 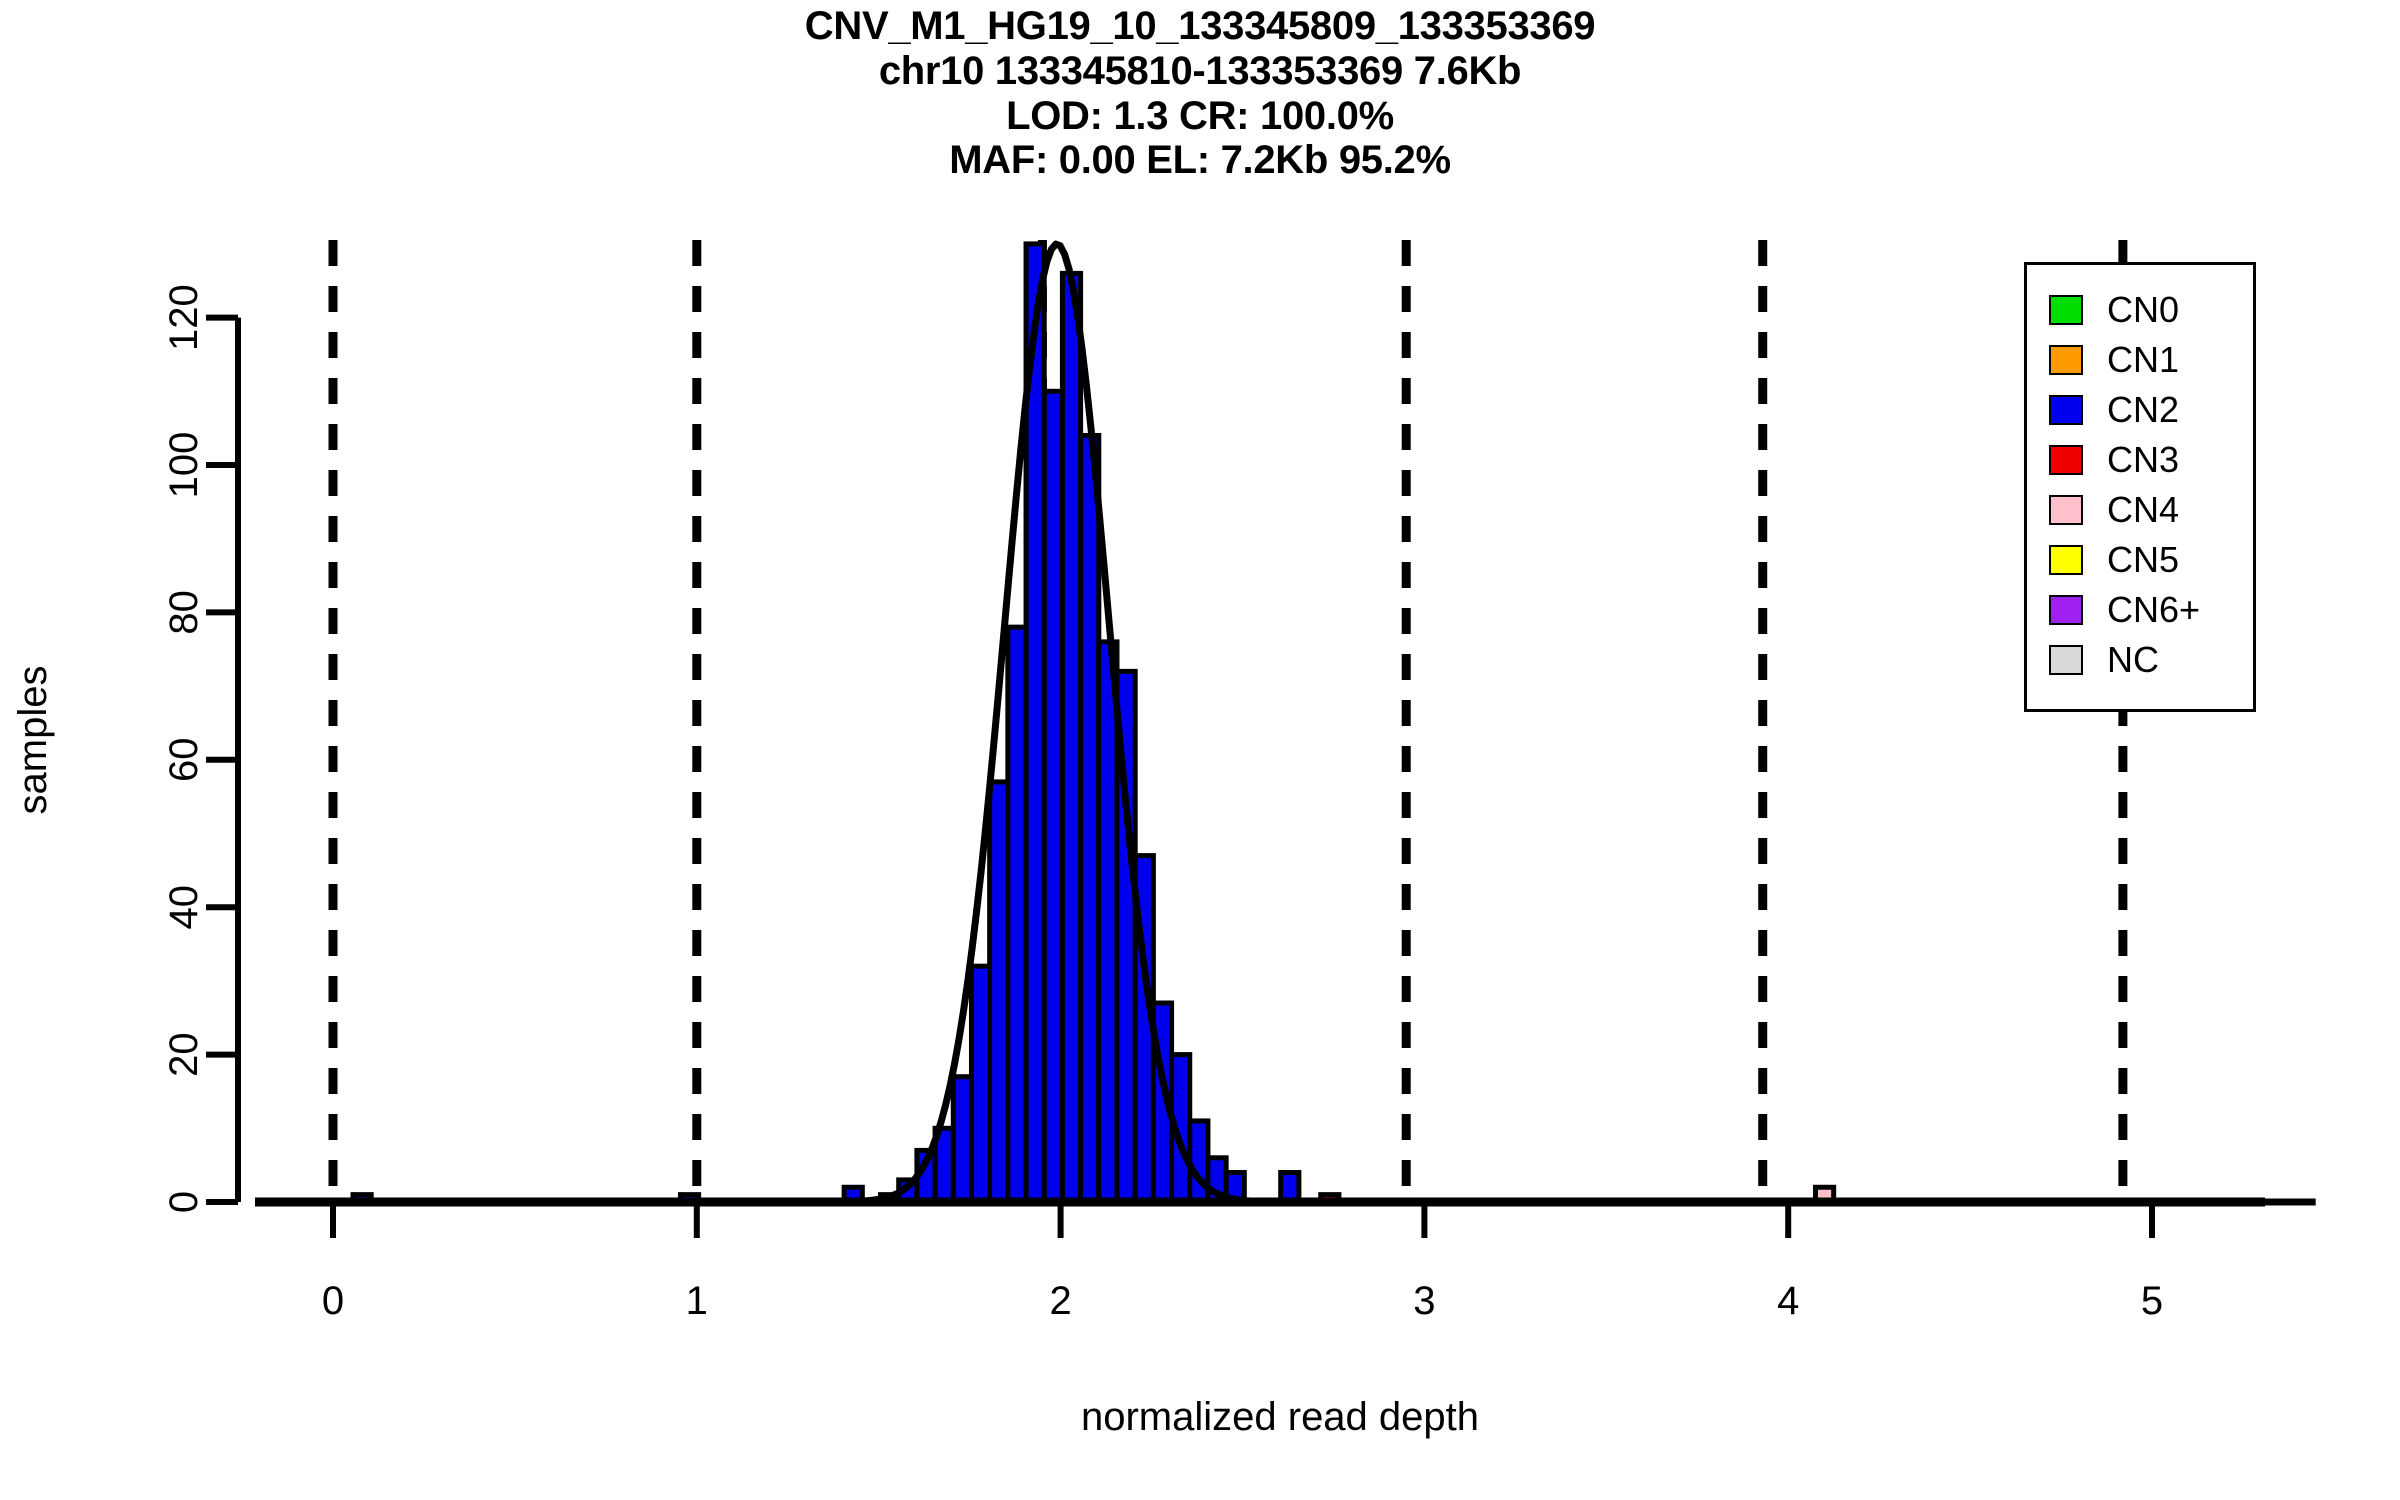 What do you see at coordinates (2143, 459) in the screenshot?
I see `legend-item-label: CN3` at bounding box center [2143, 459].